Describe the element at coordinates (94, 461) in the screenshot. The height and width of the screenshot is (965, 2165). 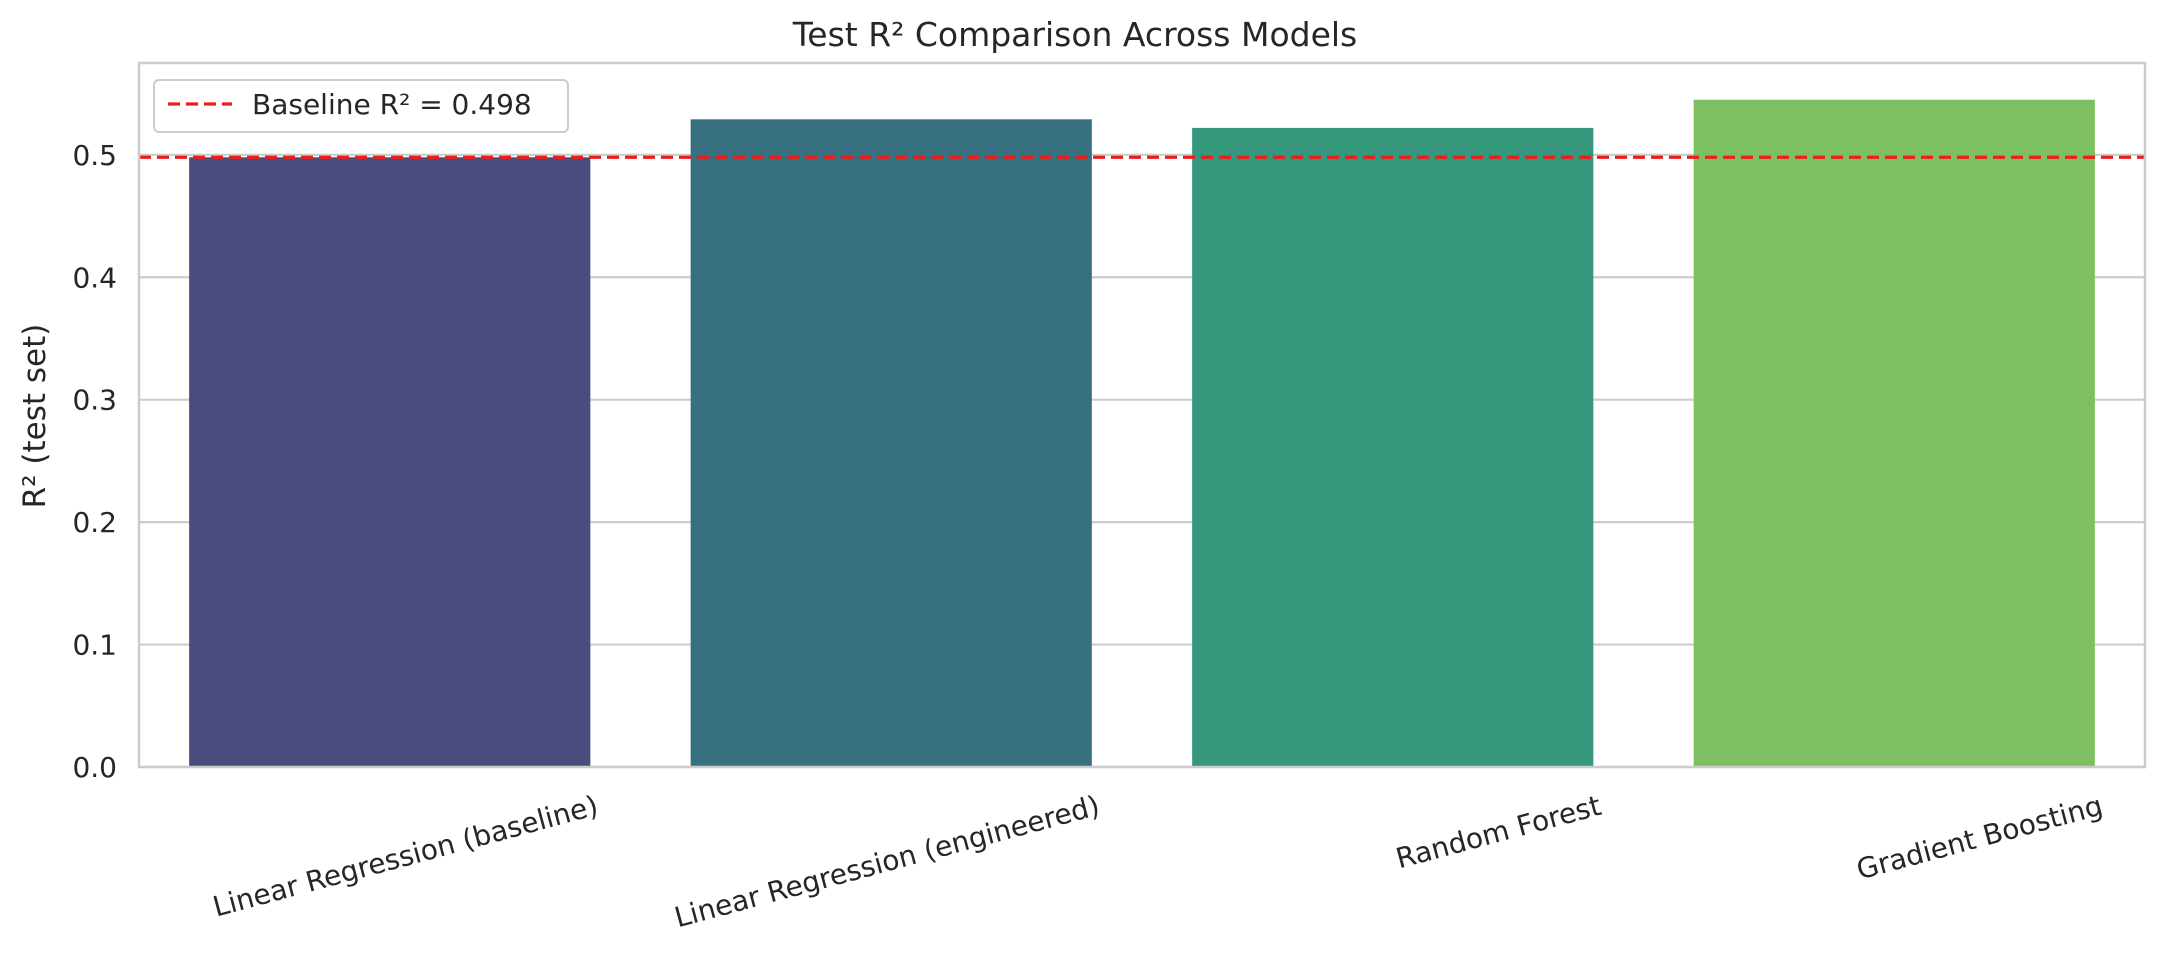
I see `y-tick-labels: 0.0 0.1 0.2 0.3 0.4 0.5` at that location.